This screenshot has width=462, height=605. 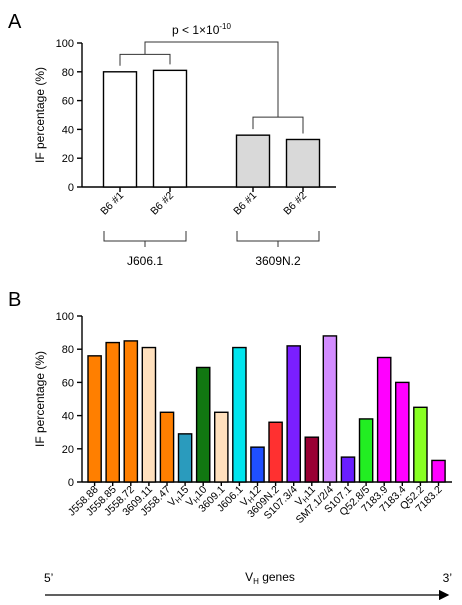 I want to click on panel-b-label: B, so click(x=14, y=300).